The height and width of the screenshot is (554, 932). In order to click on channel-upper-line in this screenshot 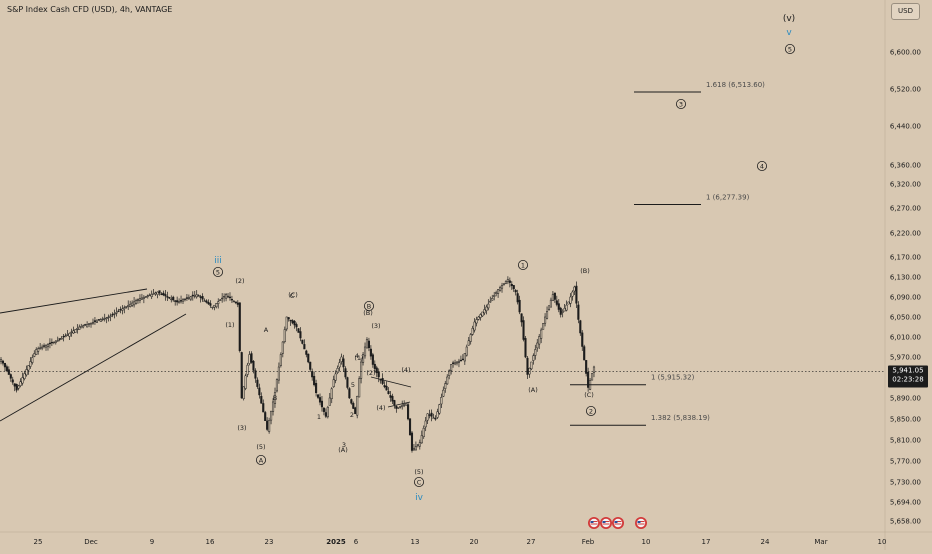, I will do `click(74, 301)`.